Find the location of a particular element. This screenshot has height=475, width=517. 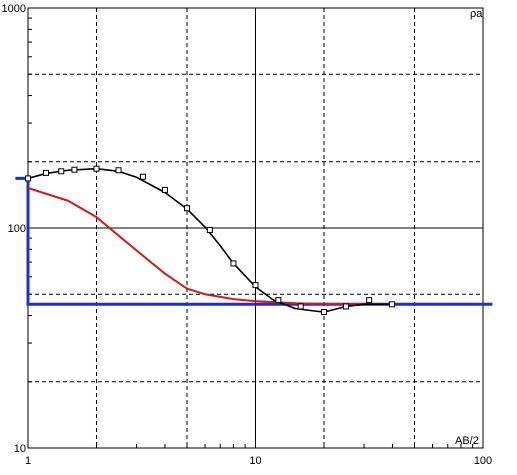

x-axis-label: AB/2 is located at coordinates (467, 441).